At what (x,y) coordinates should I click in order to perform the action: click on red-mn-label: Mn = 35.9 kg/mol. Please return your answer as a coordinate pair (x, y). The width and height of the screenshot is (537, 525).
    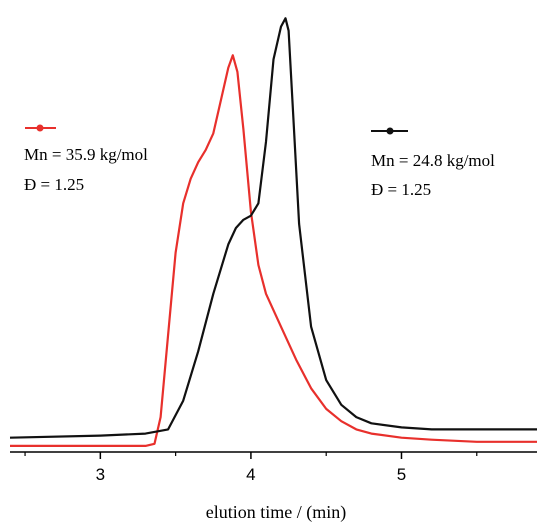
    Looking at the image, I should click on (86, 154).